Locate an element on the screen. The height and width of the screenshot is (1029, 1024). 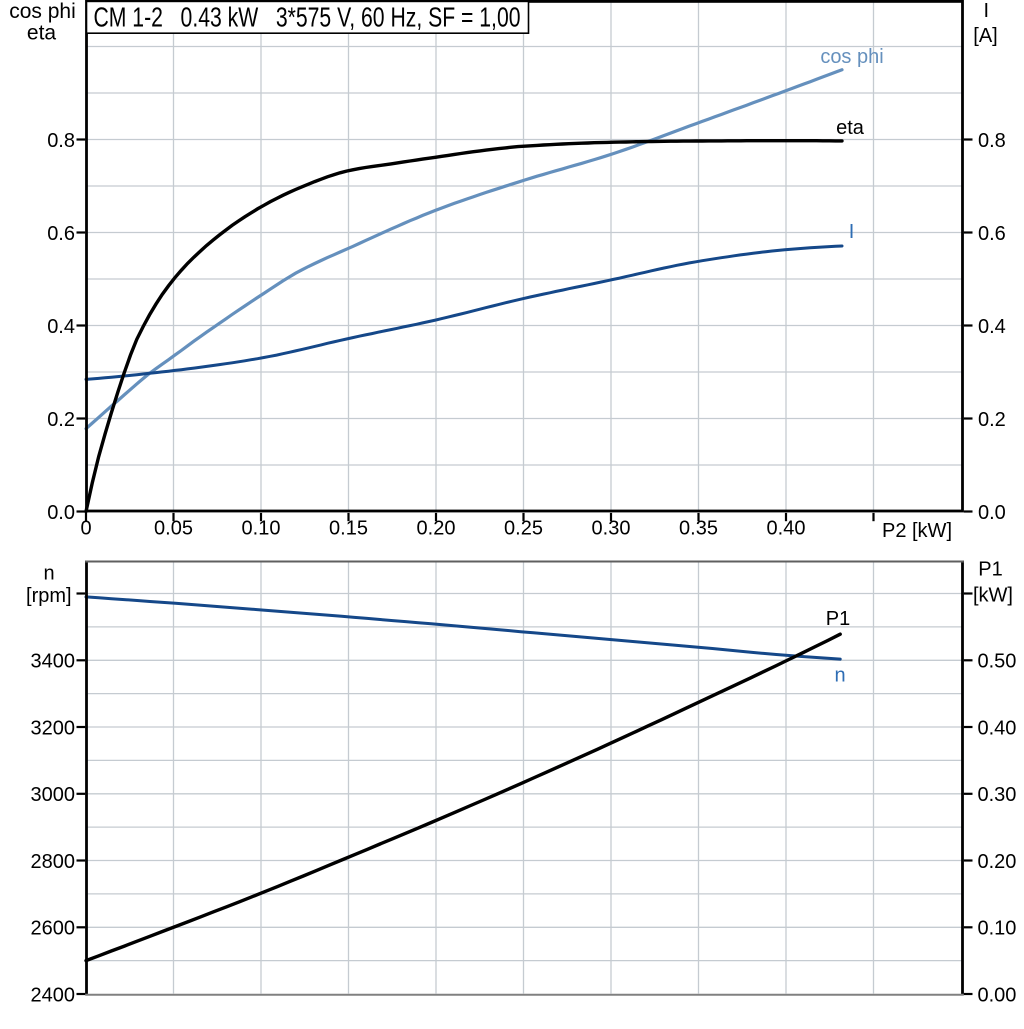
svg-text: P2 [kW] is located at coordinates (917, 531).